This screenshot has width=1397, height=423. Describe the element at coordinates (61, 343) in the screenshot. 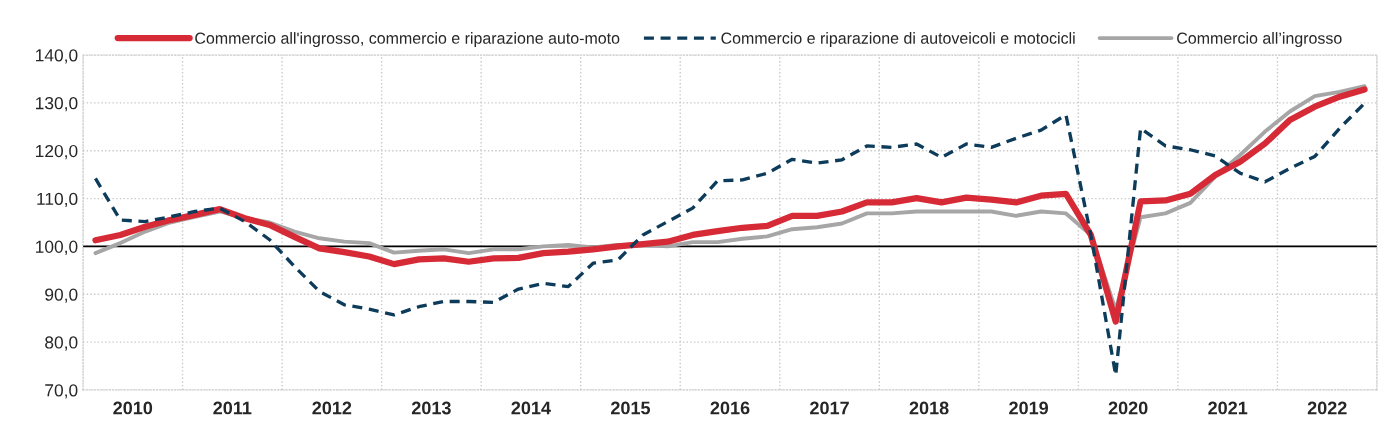

I see `y-tick-label: 80,0` at that location.